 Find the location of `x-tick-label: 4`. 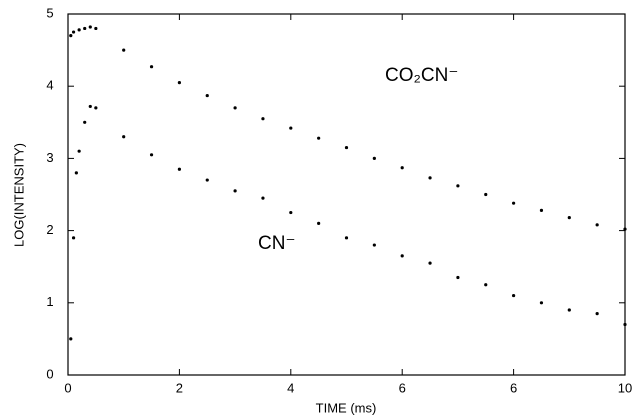

x-tick-label: 4 is located at coordinates (290, 387).